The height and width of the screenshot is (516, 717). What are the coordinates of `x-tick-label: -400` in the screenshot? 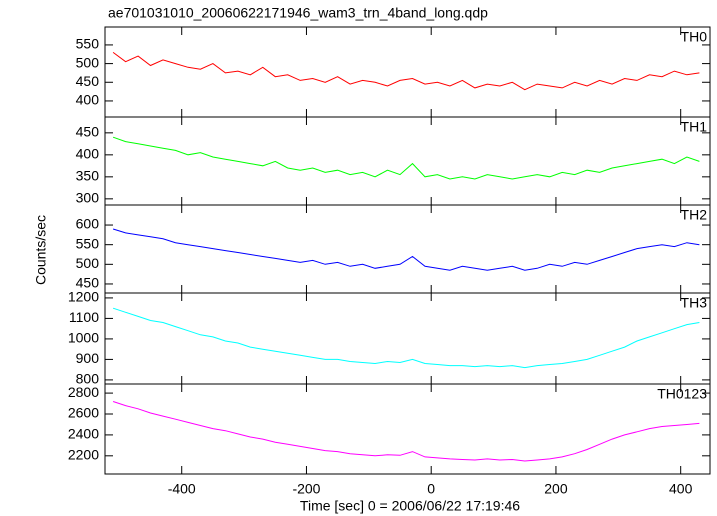 It's located at (182, 489).